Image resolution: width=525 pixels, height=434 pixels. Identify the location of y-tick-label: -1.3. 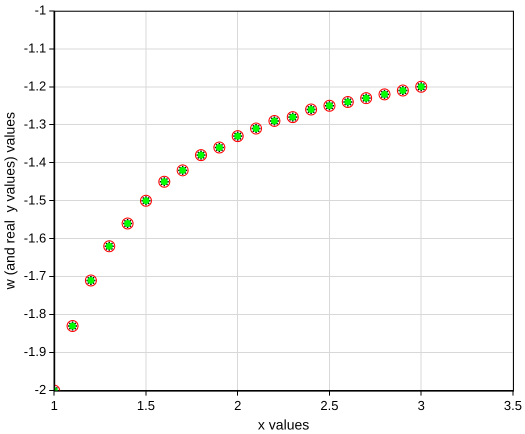
(35, 124).